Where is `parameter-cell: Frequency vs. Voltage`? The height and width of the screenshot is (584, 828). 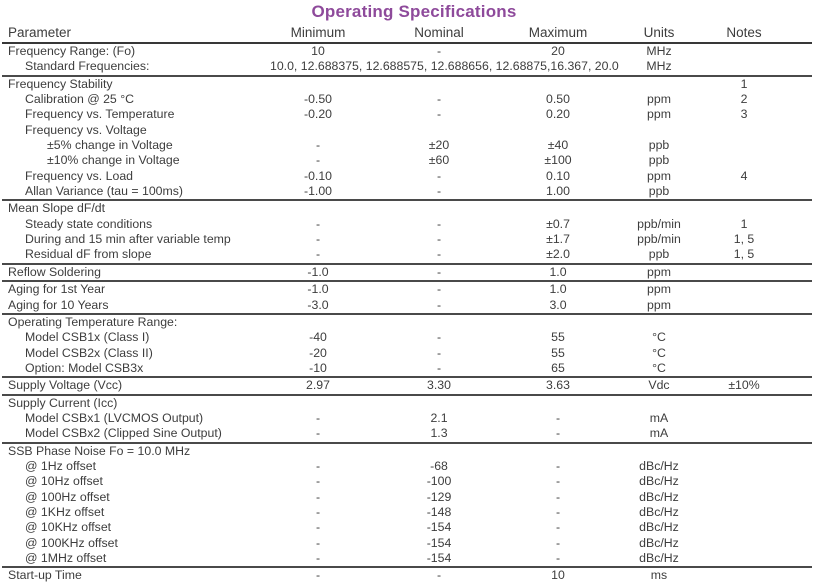
parameter-cell: Frequency vs. Voltage is located at coordinates (86, 129).